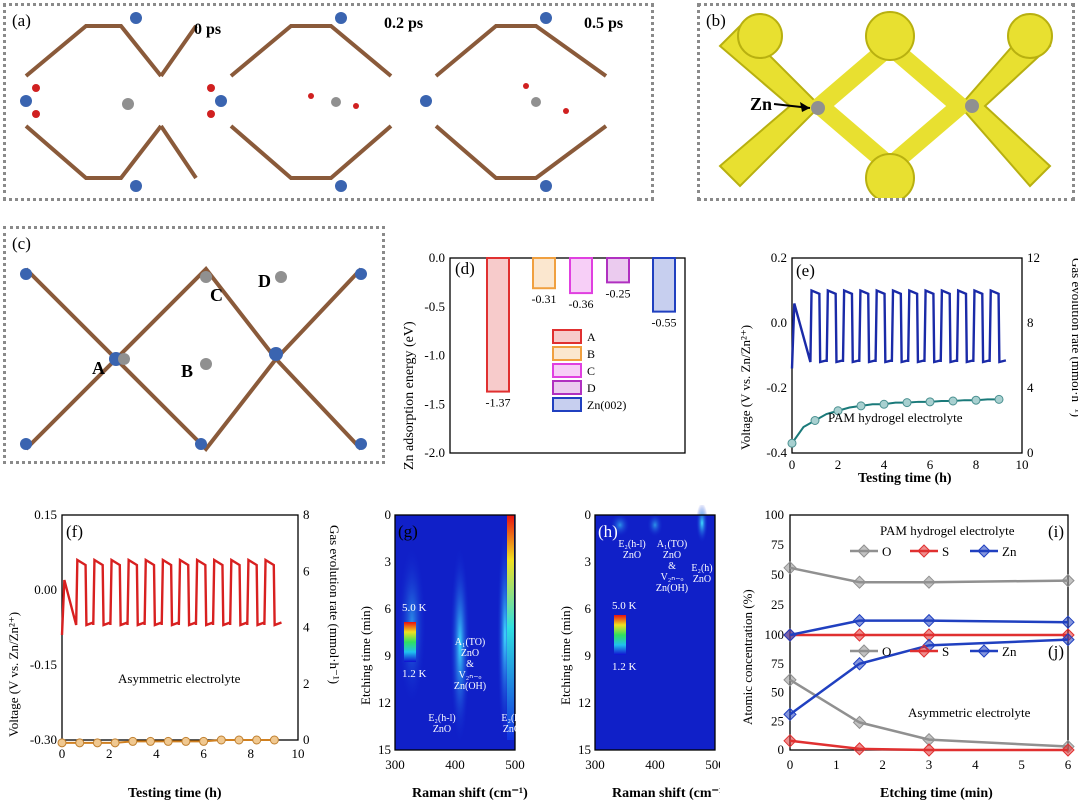 This screenshot has width=1078, height=809. Describe the element at coordinates (1021, 764) in the screenshot. I see `tick-label: 5` at that location.